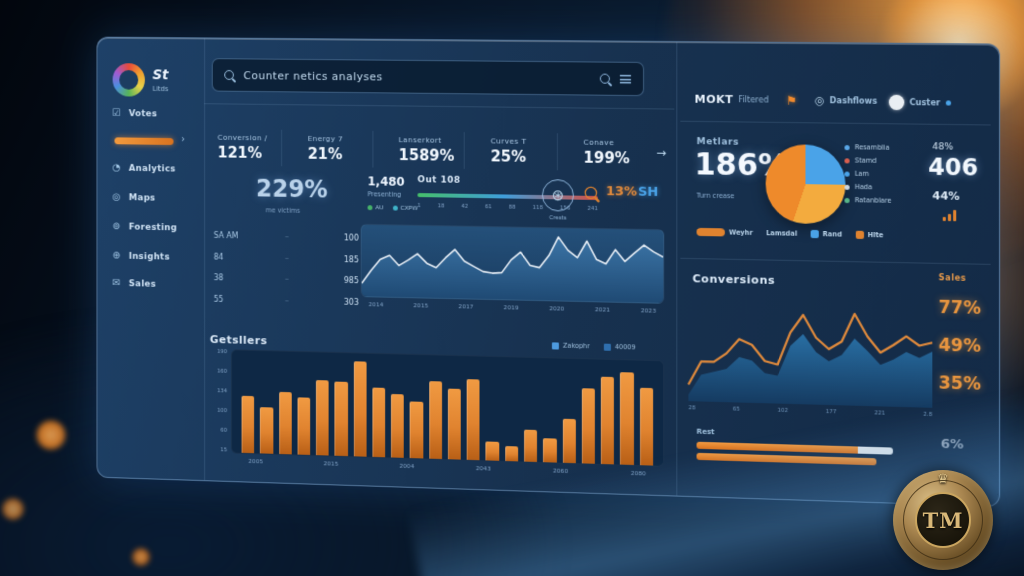 Image resolution: width=1024 pixels, height=576 pixels. I want to click on kpi-curves: Curves T 25%, so click(510, 150).